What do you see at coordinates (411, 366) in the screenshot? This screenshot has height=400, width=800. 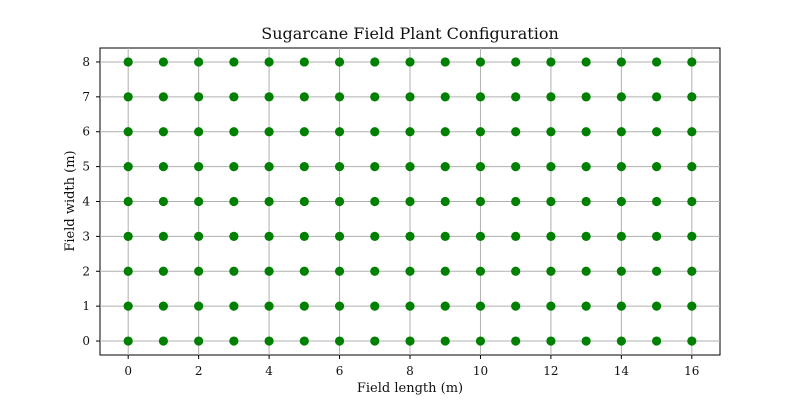 I see `x-ticks-layer: 0 2 4 6 8 10 12 14 16` at bounding box center [411, 366].